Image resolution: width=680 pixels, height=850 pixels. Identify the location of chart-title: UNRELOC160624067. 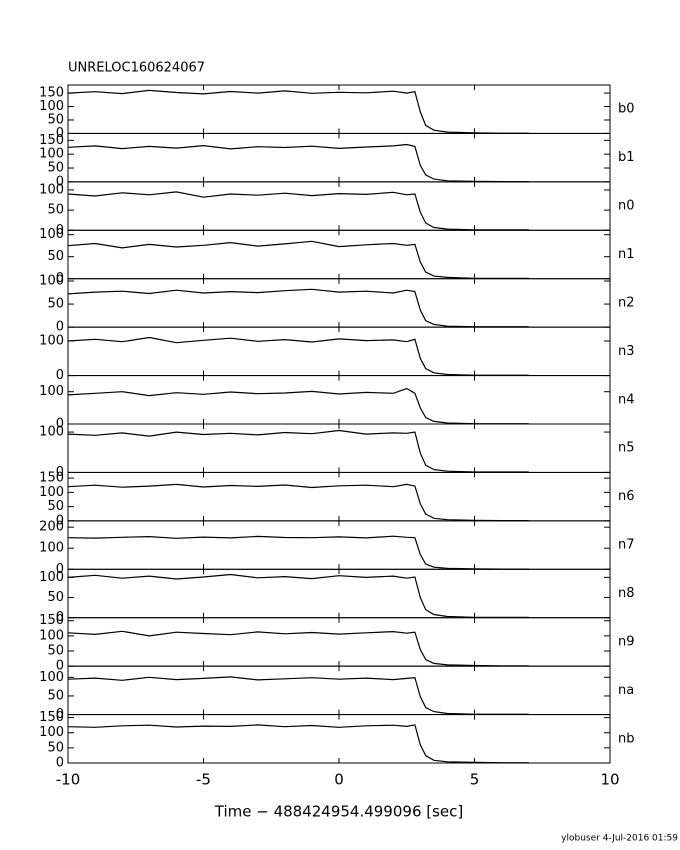
(136, 68).